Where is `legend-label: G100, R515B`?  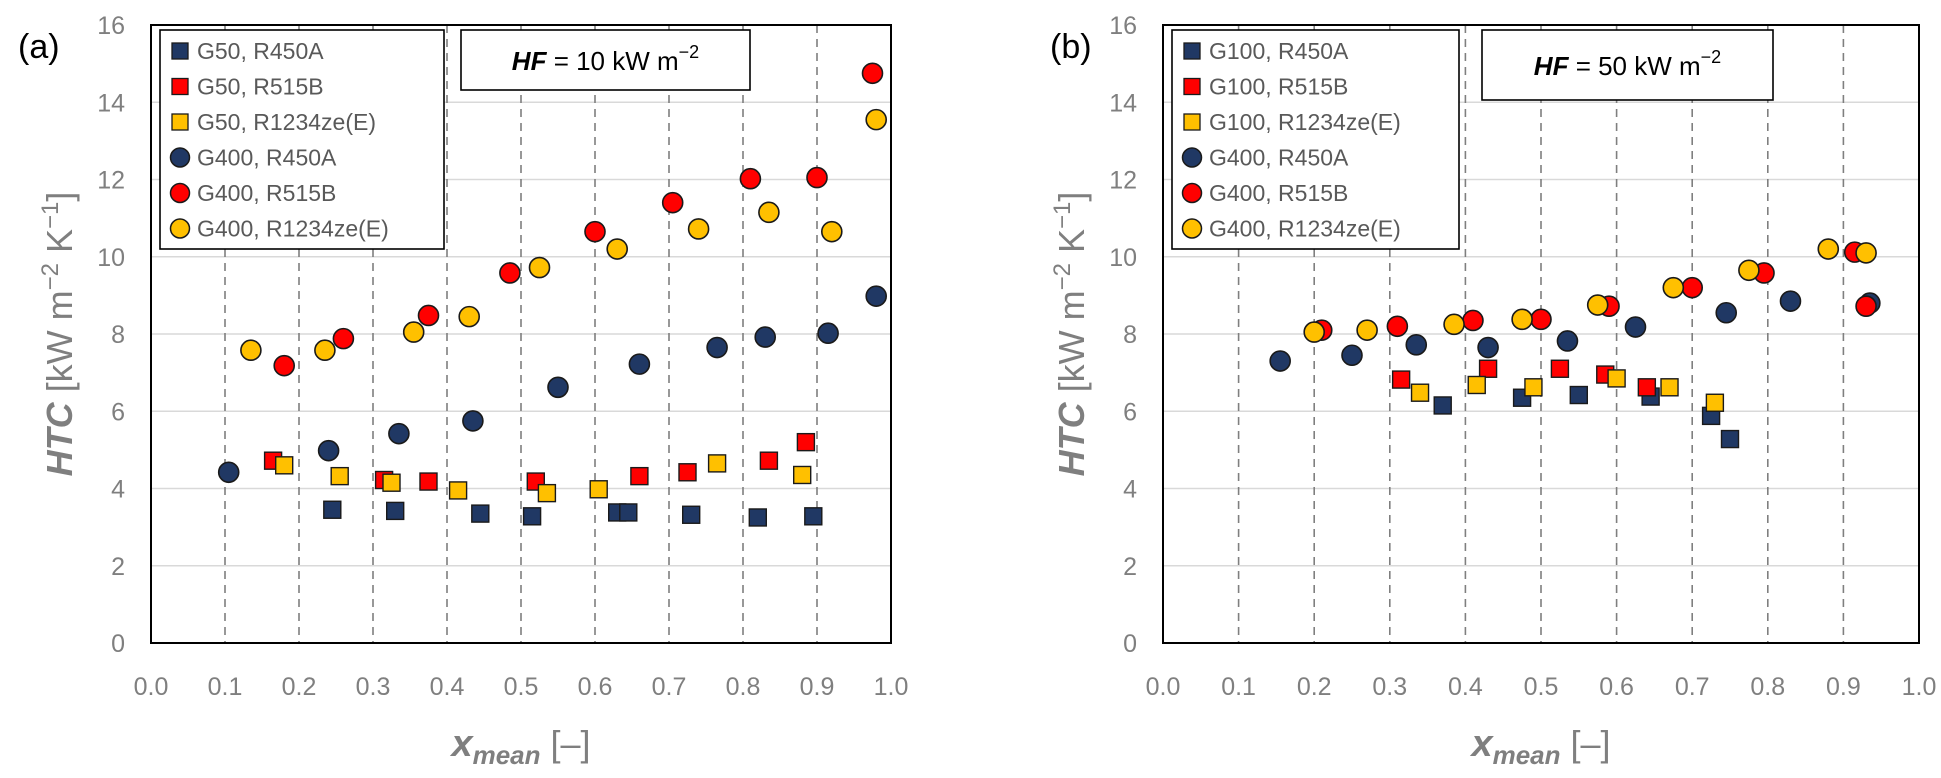 legend-label: G100, R515B is located at coordinates (1278, 87).